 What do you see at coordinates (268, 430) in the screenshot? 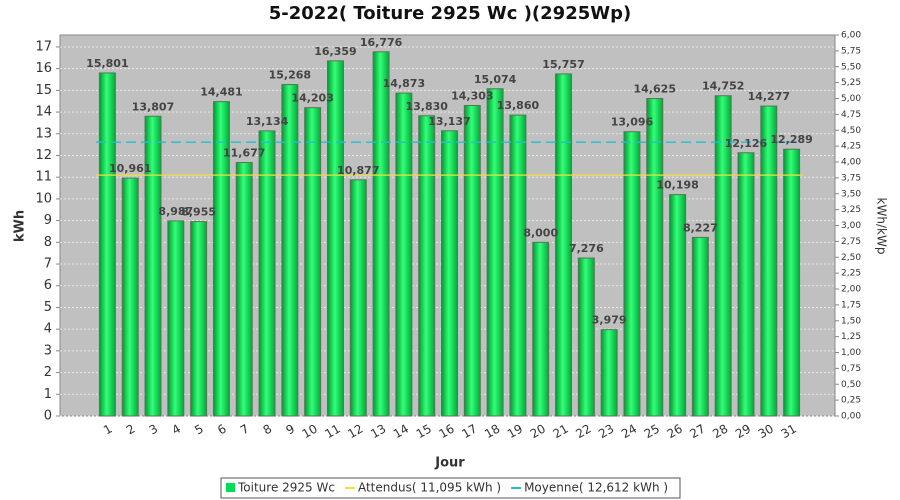
I see `x-tick-label: 8` at bounding box center [268, 430].